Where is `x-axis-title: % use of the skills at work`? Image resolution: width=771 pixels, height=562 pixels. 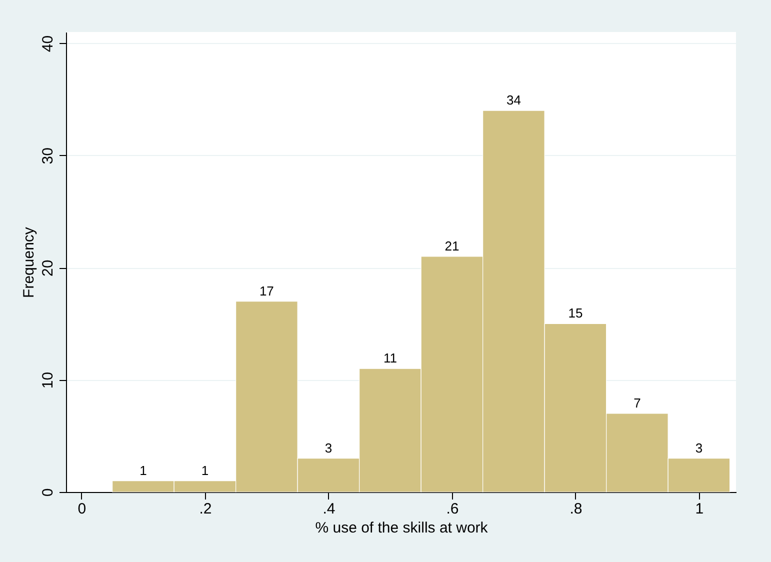
x-axis-title: % use of the skills at work is located at coordinates (401, 528).